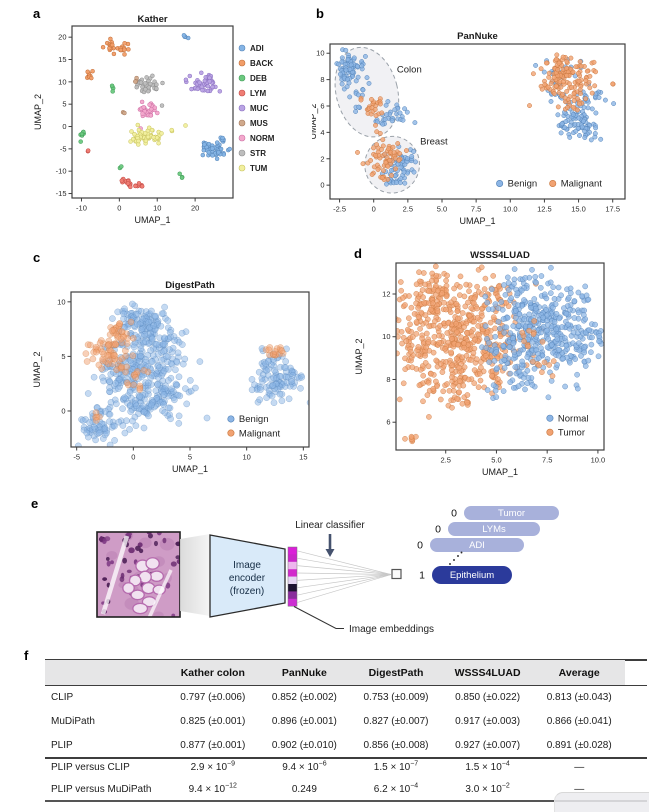 The height and width of the screenshot is (812, 649). What do you see at coordinates (358, 253) in the screenshot?
I see `panel-d-label: d` at bounding box center [358, 253].